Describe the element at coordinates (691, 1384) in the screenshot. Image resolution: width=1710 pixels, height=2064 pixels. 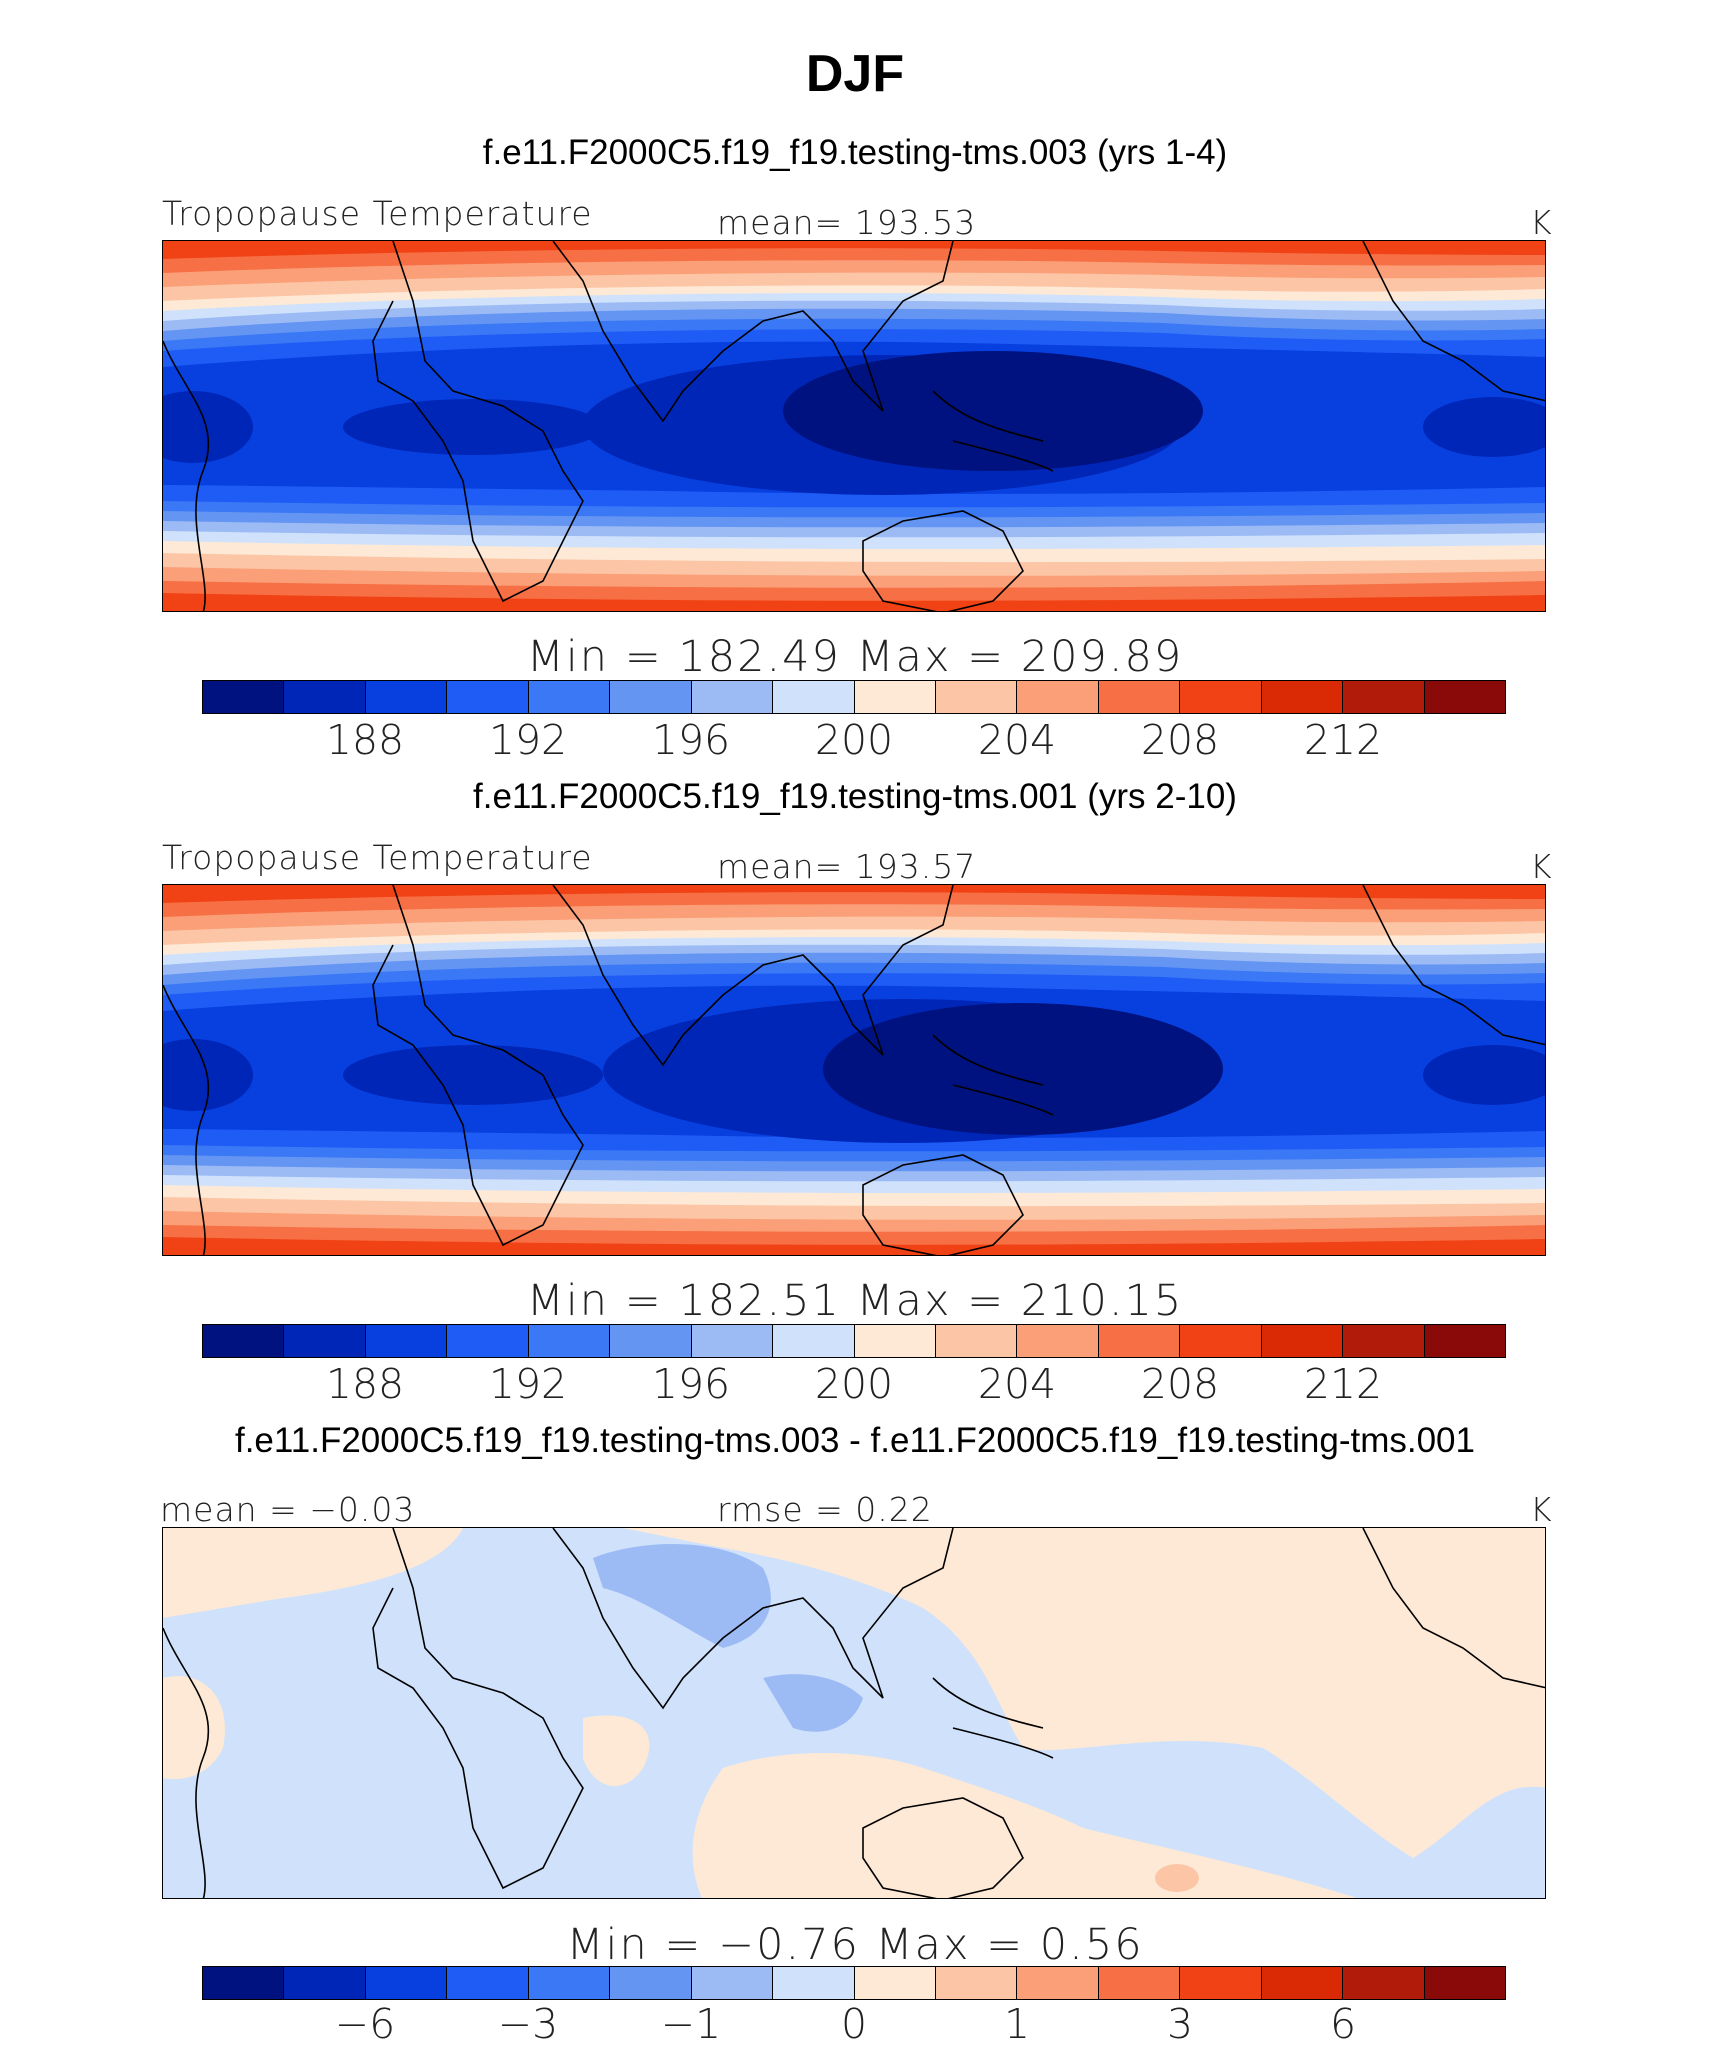
I see `panel2-tick: 196` at that location.